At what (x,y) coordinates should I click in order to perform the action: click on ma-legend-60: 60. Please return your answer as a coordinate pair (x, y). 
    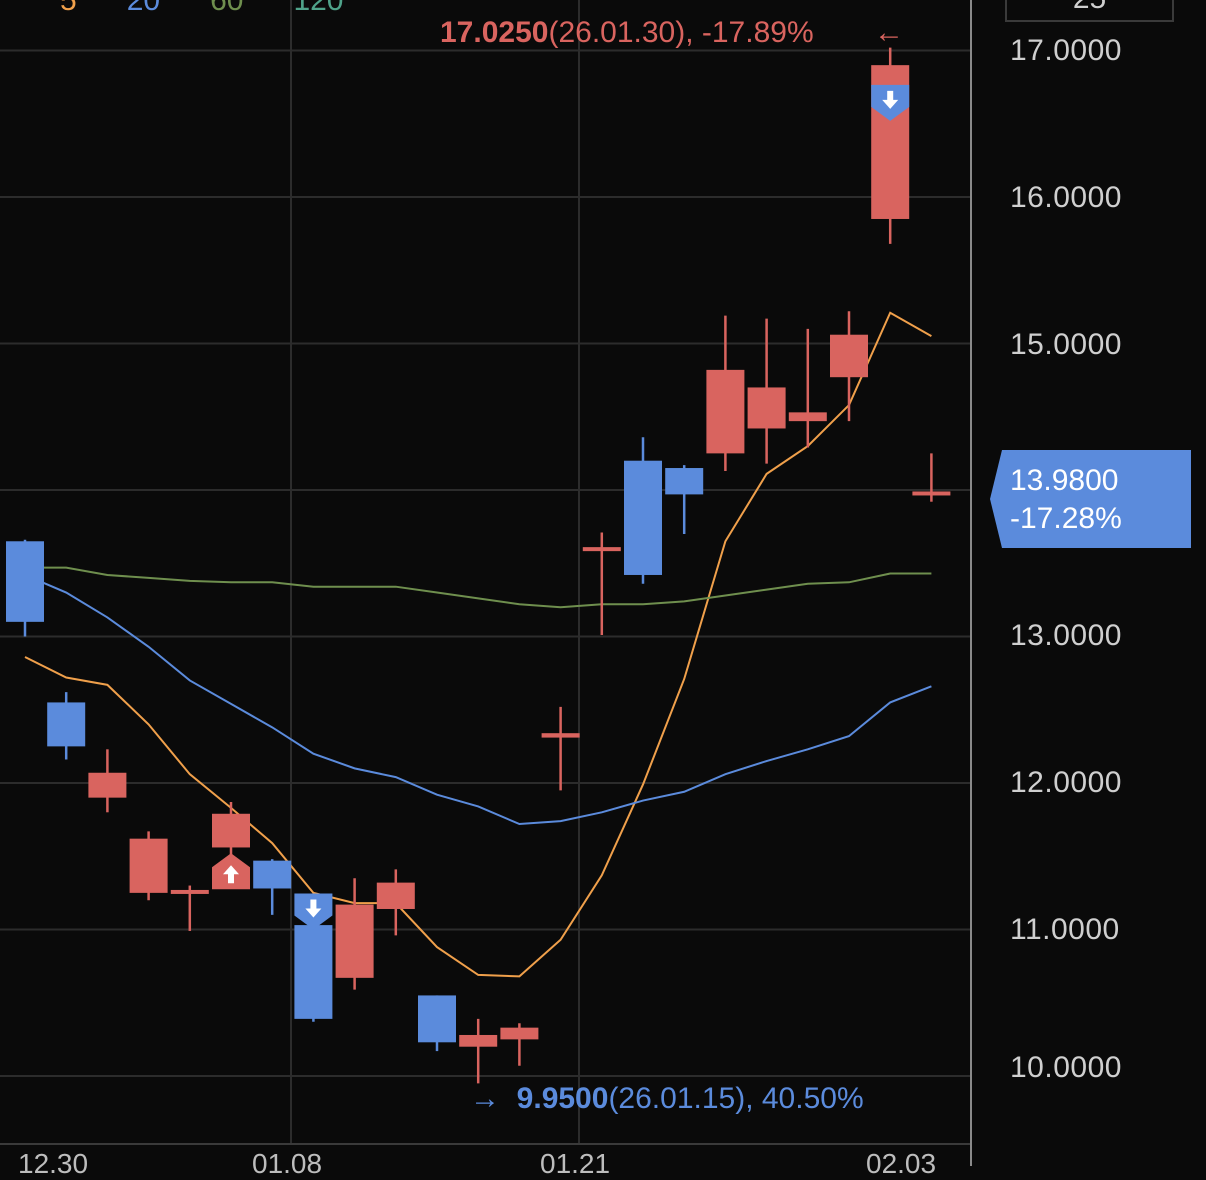
    Looking at the image, I should click on (227, 8).